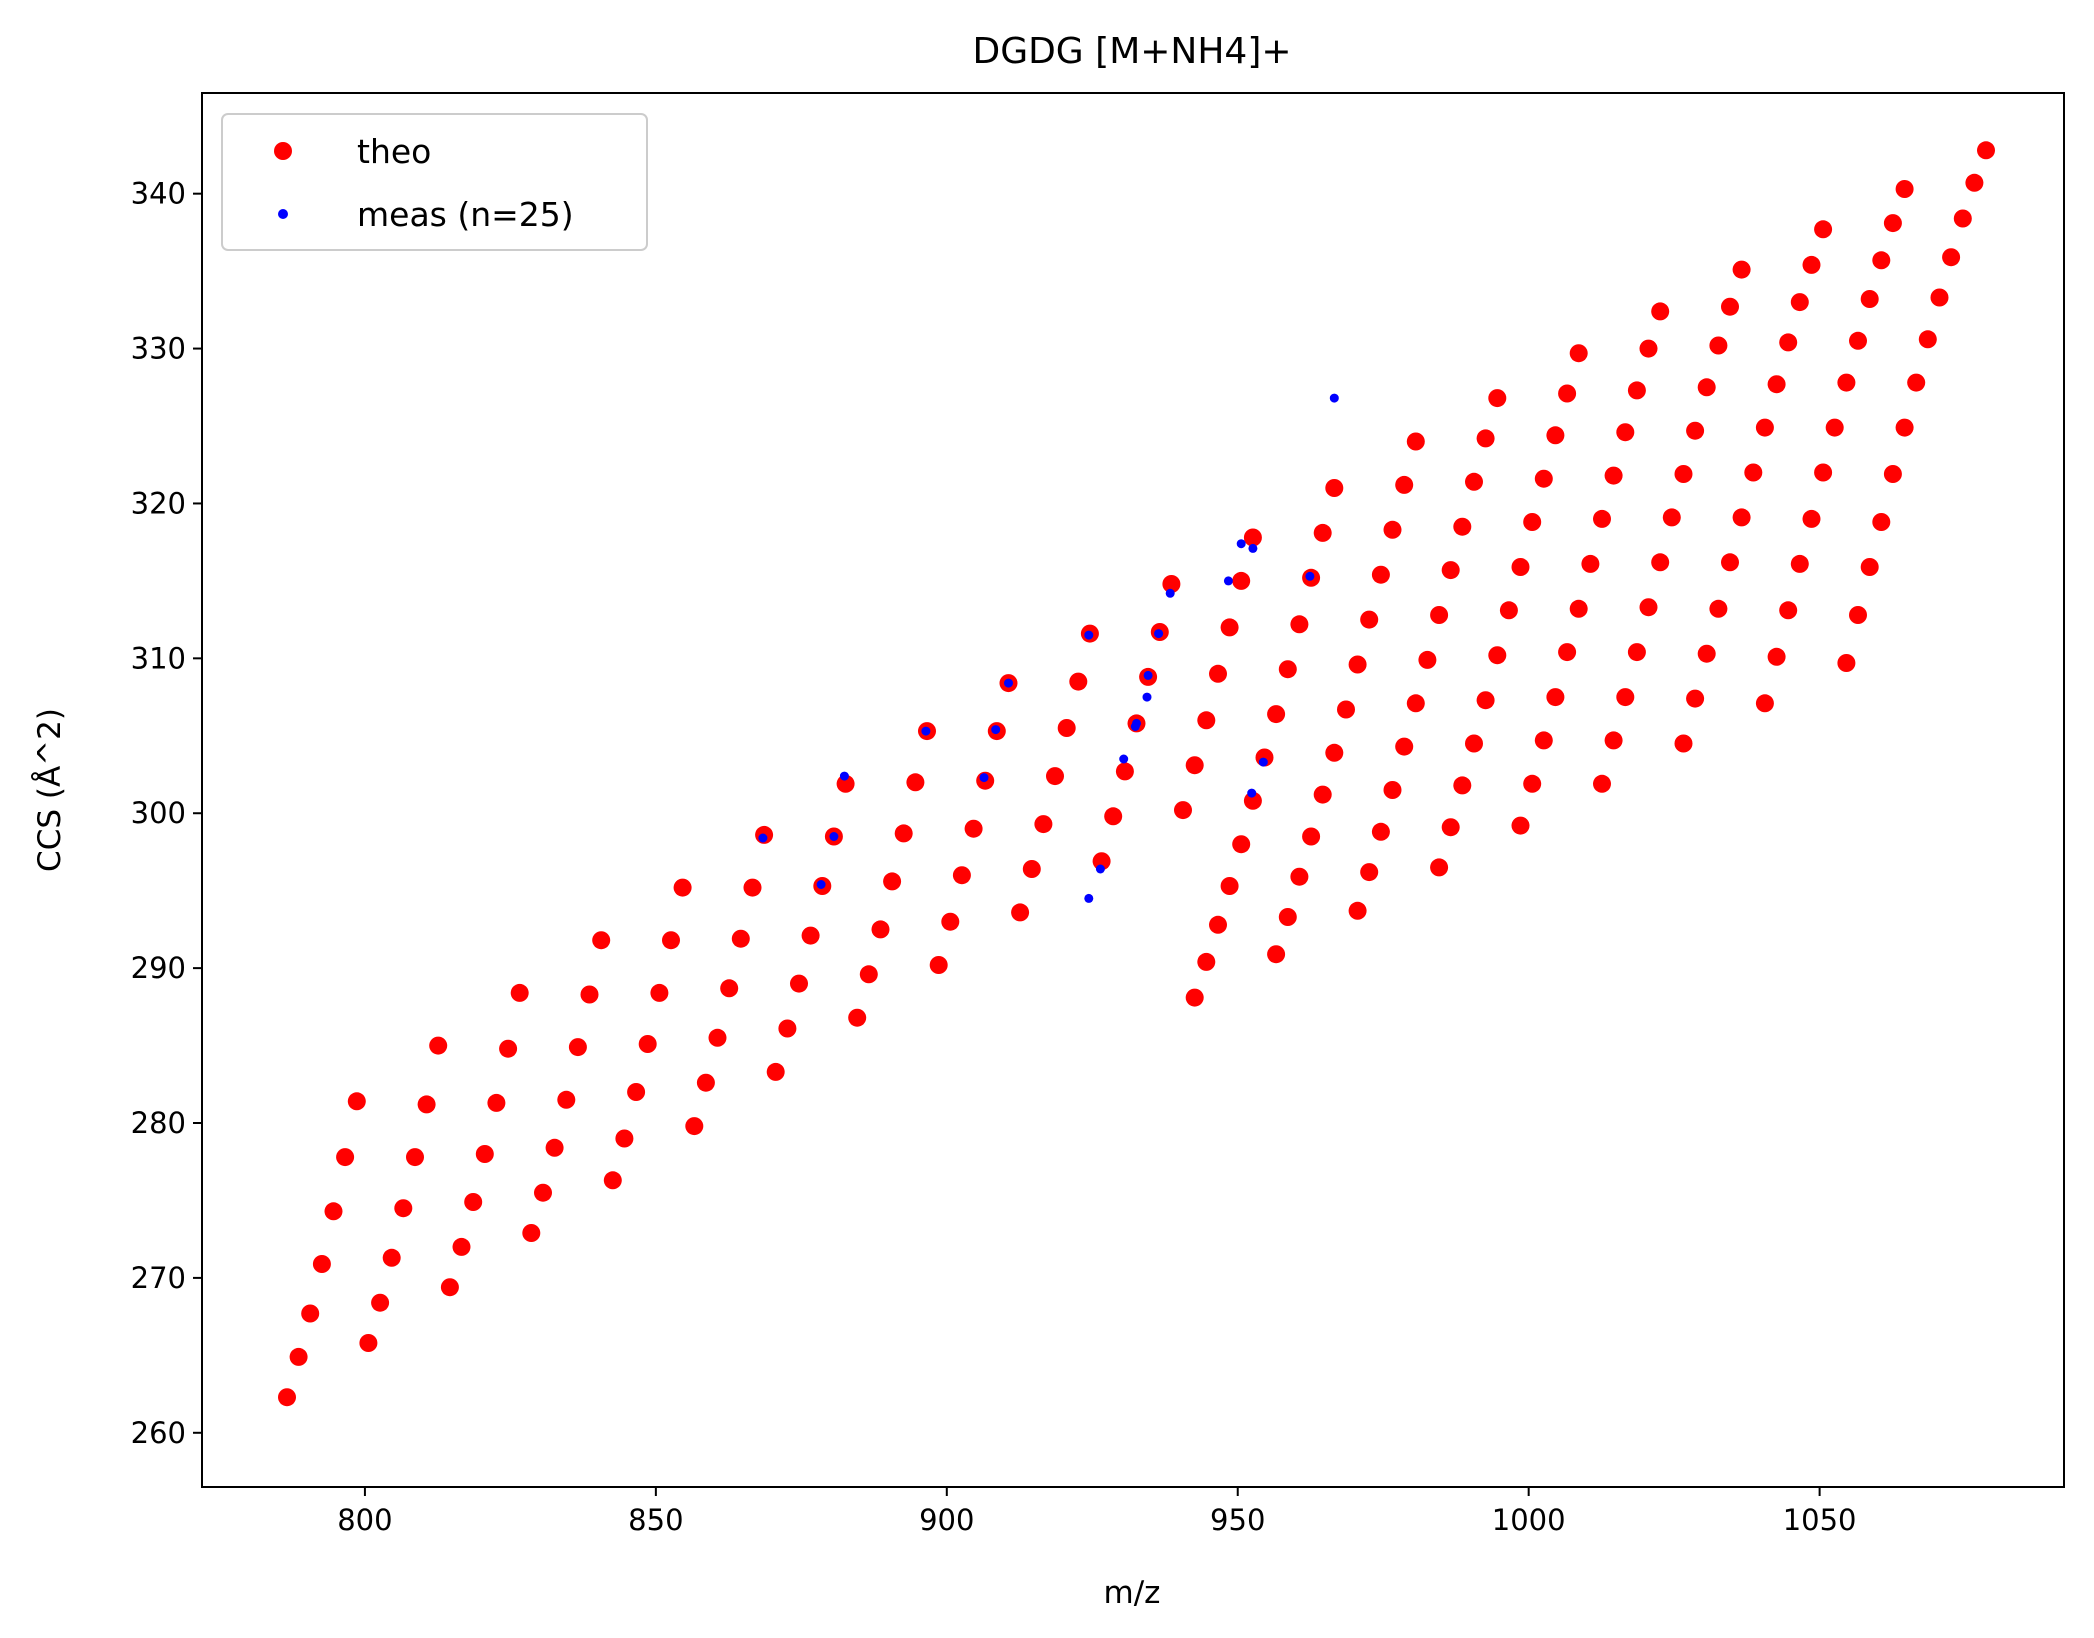  I want to click on x-tick-label: 1050, so click(1820, 1520).